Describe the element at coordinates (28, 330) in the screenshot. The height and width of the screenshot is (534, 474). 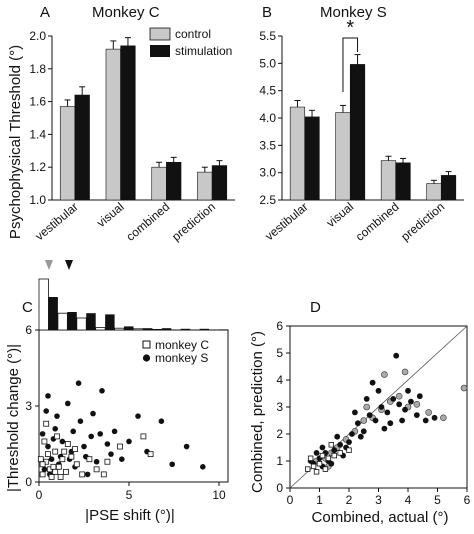
I see `panel-c-ytick-label: 6` at that location.